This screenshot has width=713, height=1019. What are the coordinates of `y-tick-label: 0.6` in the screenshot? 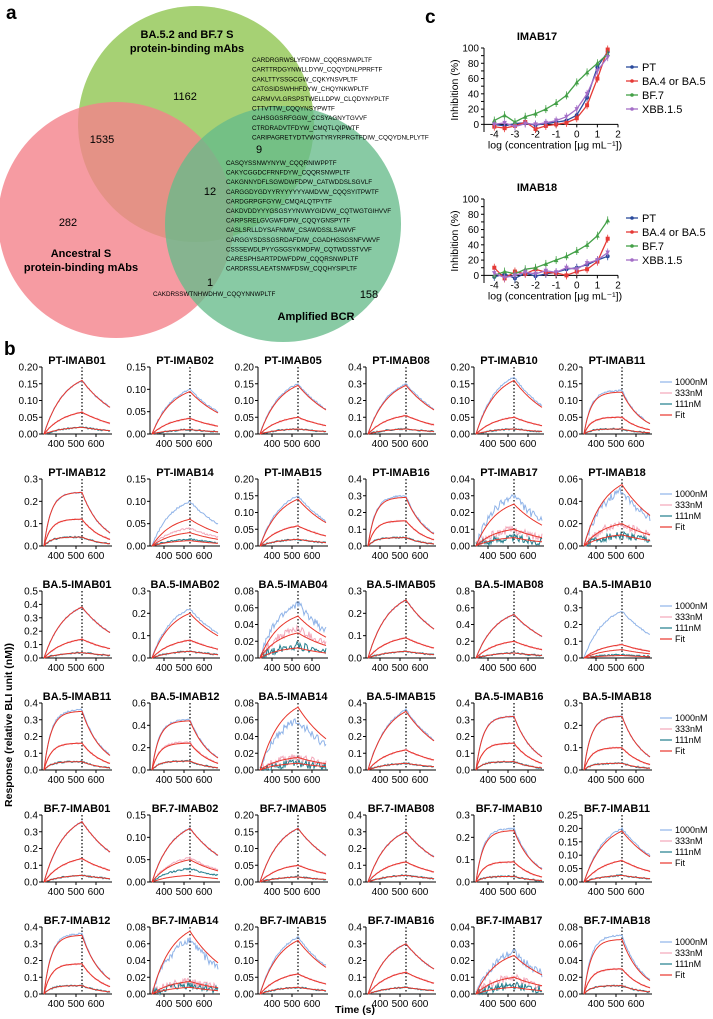 It's located at (139, 704).